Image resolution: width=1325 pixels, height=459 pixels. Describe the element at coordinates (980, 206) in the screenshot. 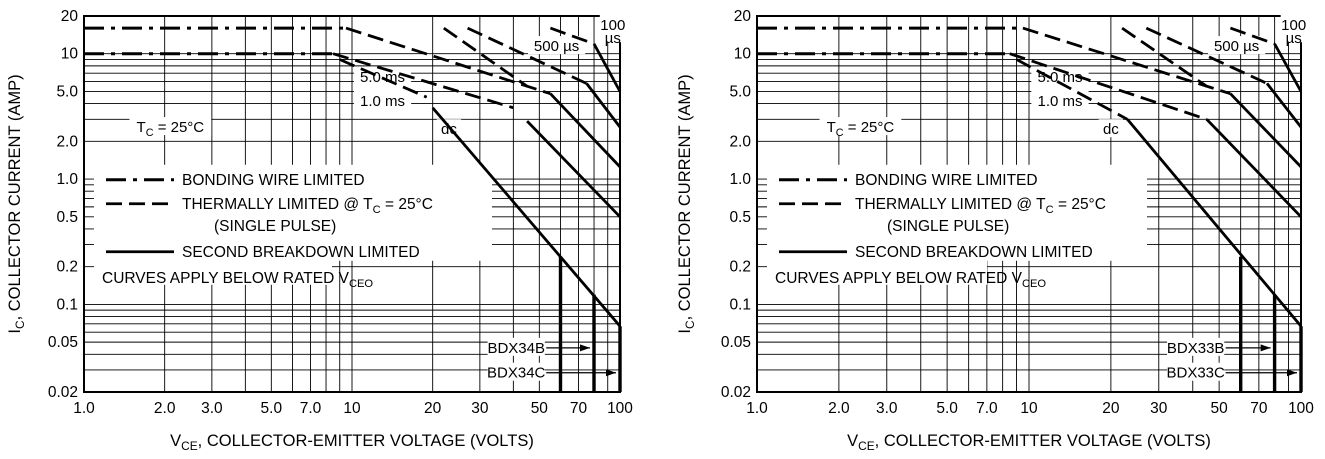

I see `legend-entry: THERMALLY LIMITED @ TC = 25°C` at that location.